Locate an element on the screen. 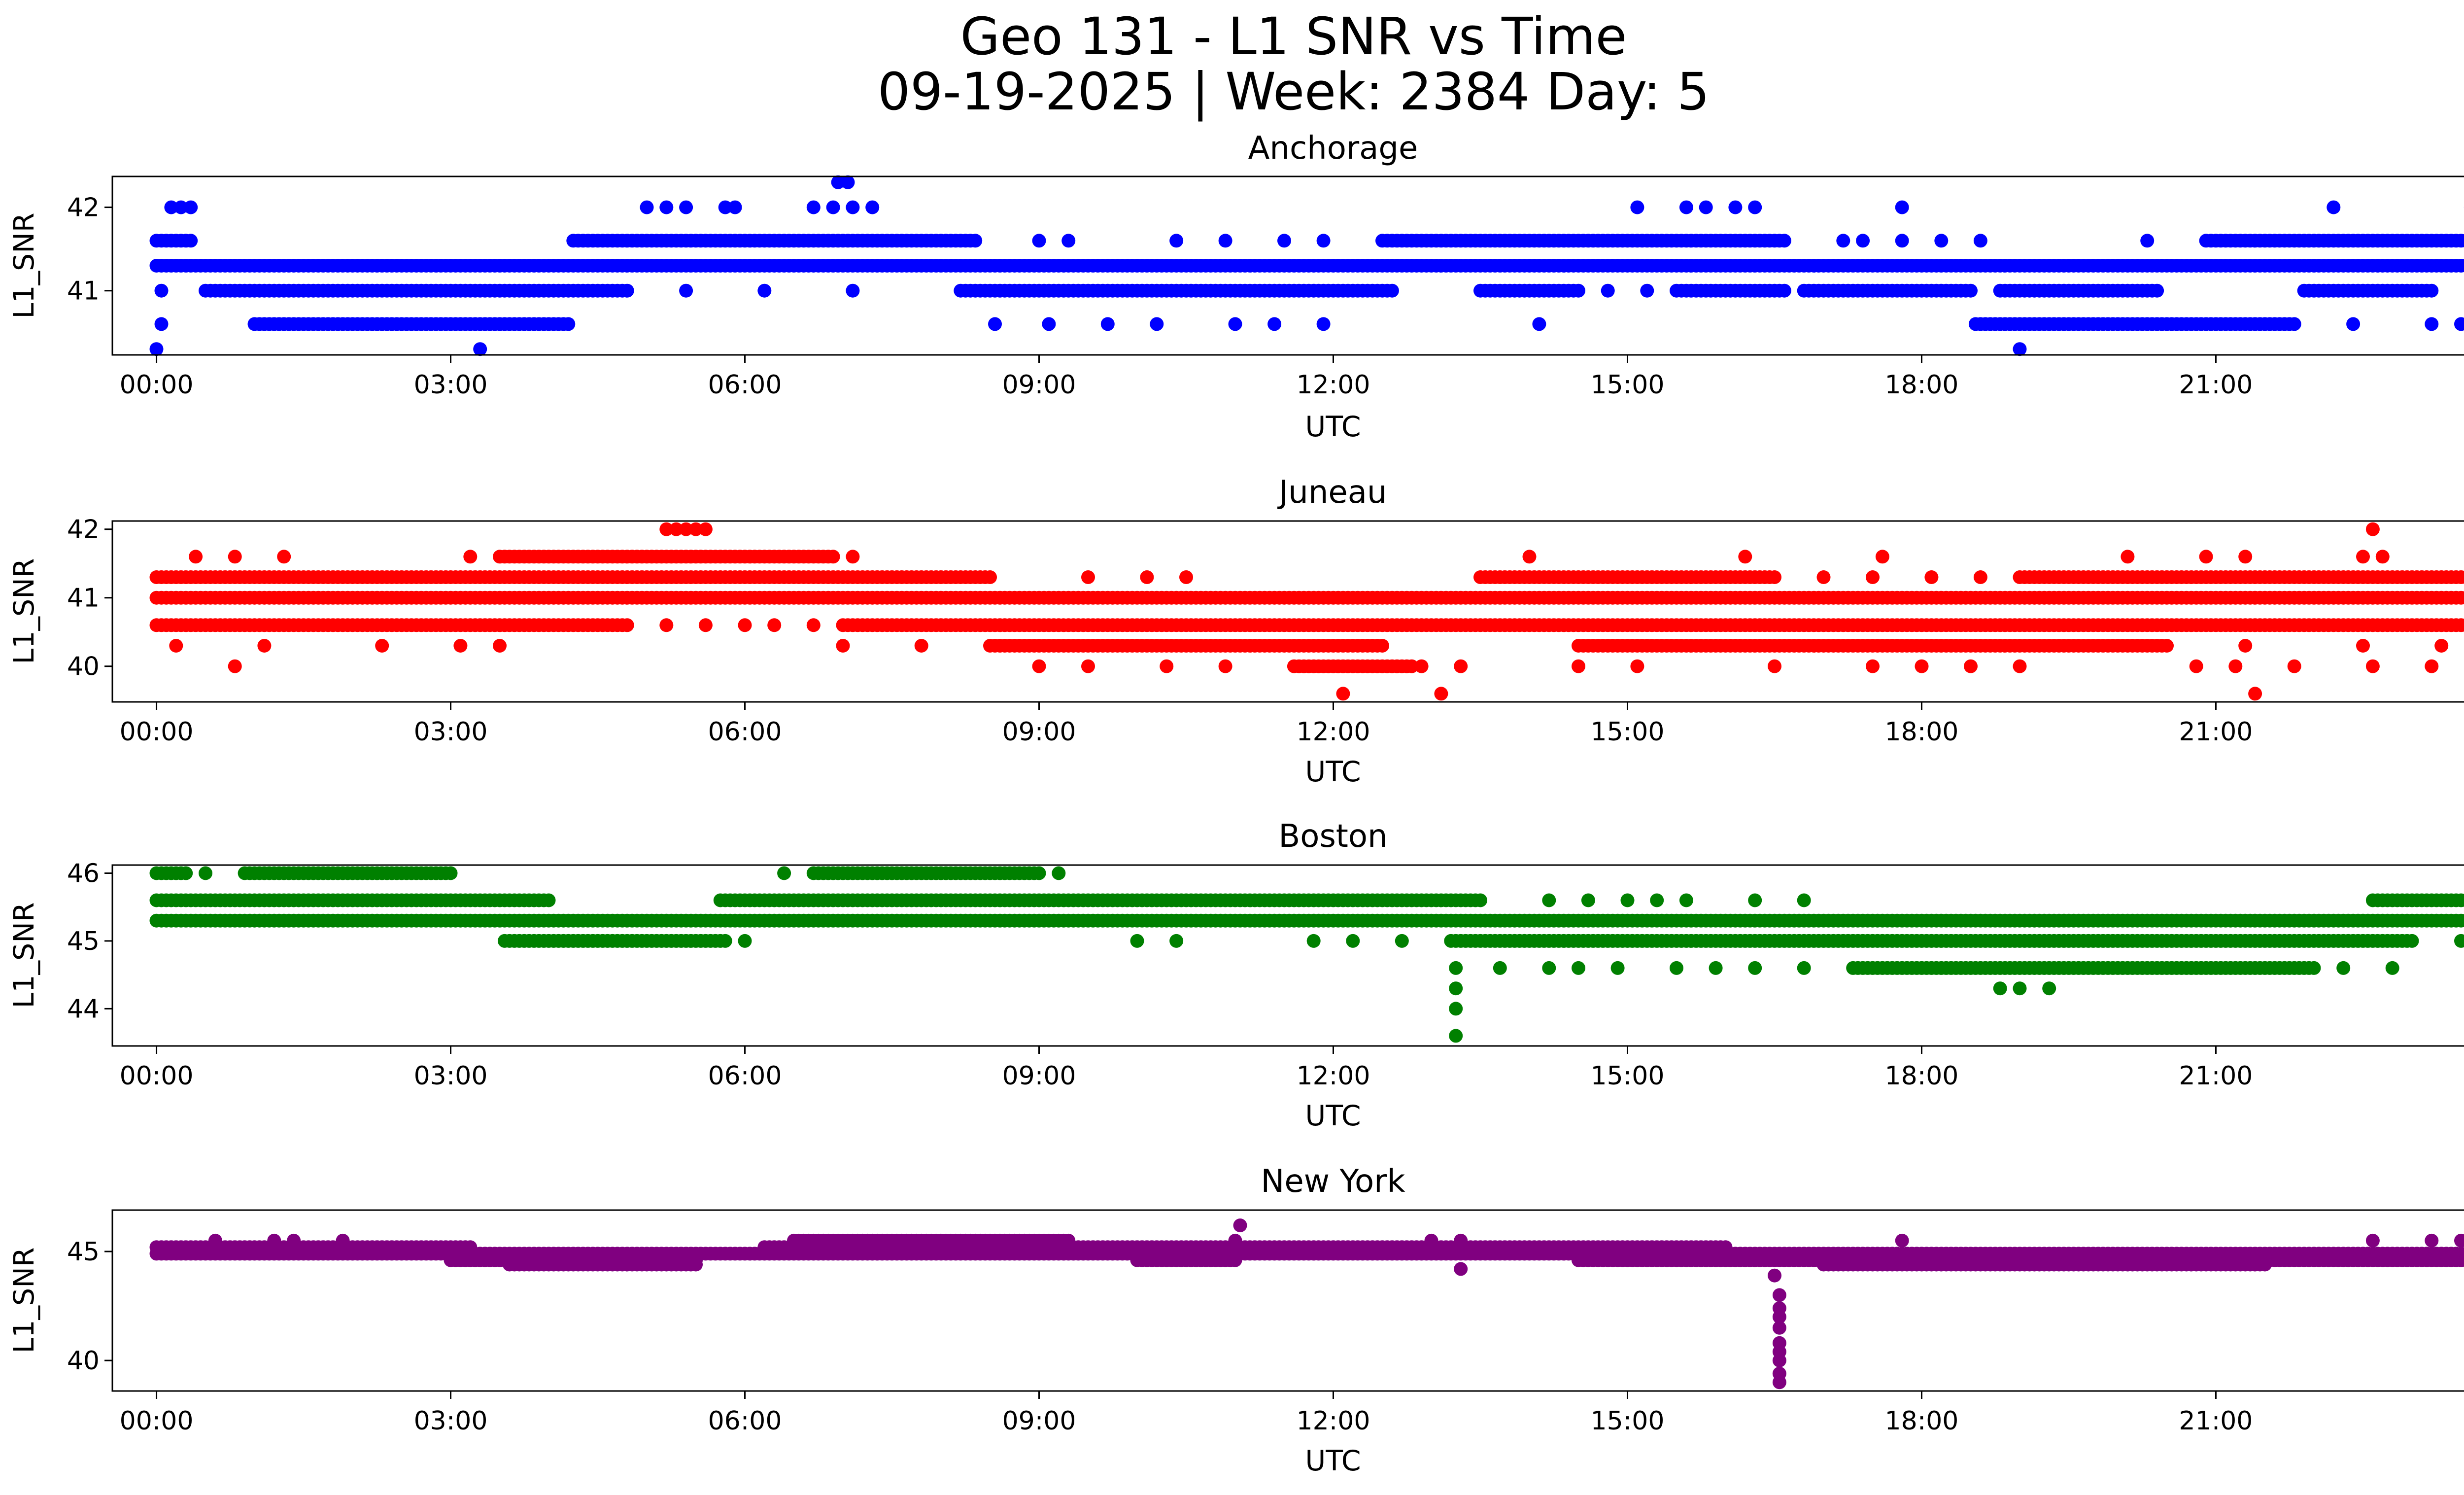 The image size is (2464, 1495). y-tick-label: 41 is located at coordinates (83, 291).